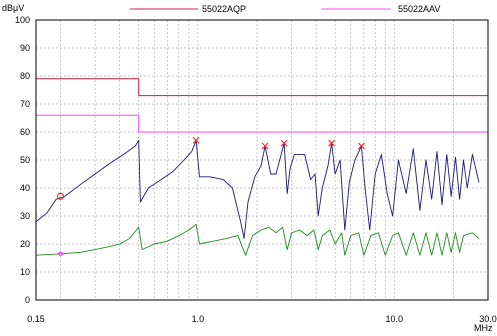 Image resolution: width=497 pixels, height=336 pixels. What do you see at coordinates (262, 319) in the screenshot?
I see `x-tick-labels: 0.15 1.0 10.0 30.0` at bounding box center [262, 319].